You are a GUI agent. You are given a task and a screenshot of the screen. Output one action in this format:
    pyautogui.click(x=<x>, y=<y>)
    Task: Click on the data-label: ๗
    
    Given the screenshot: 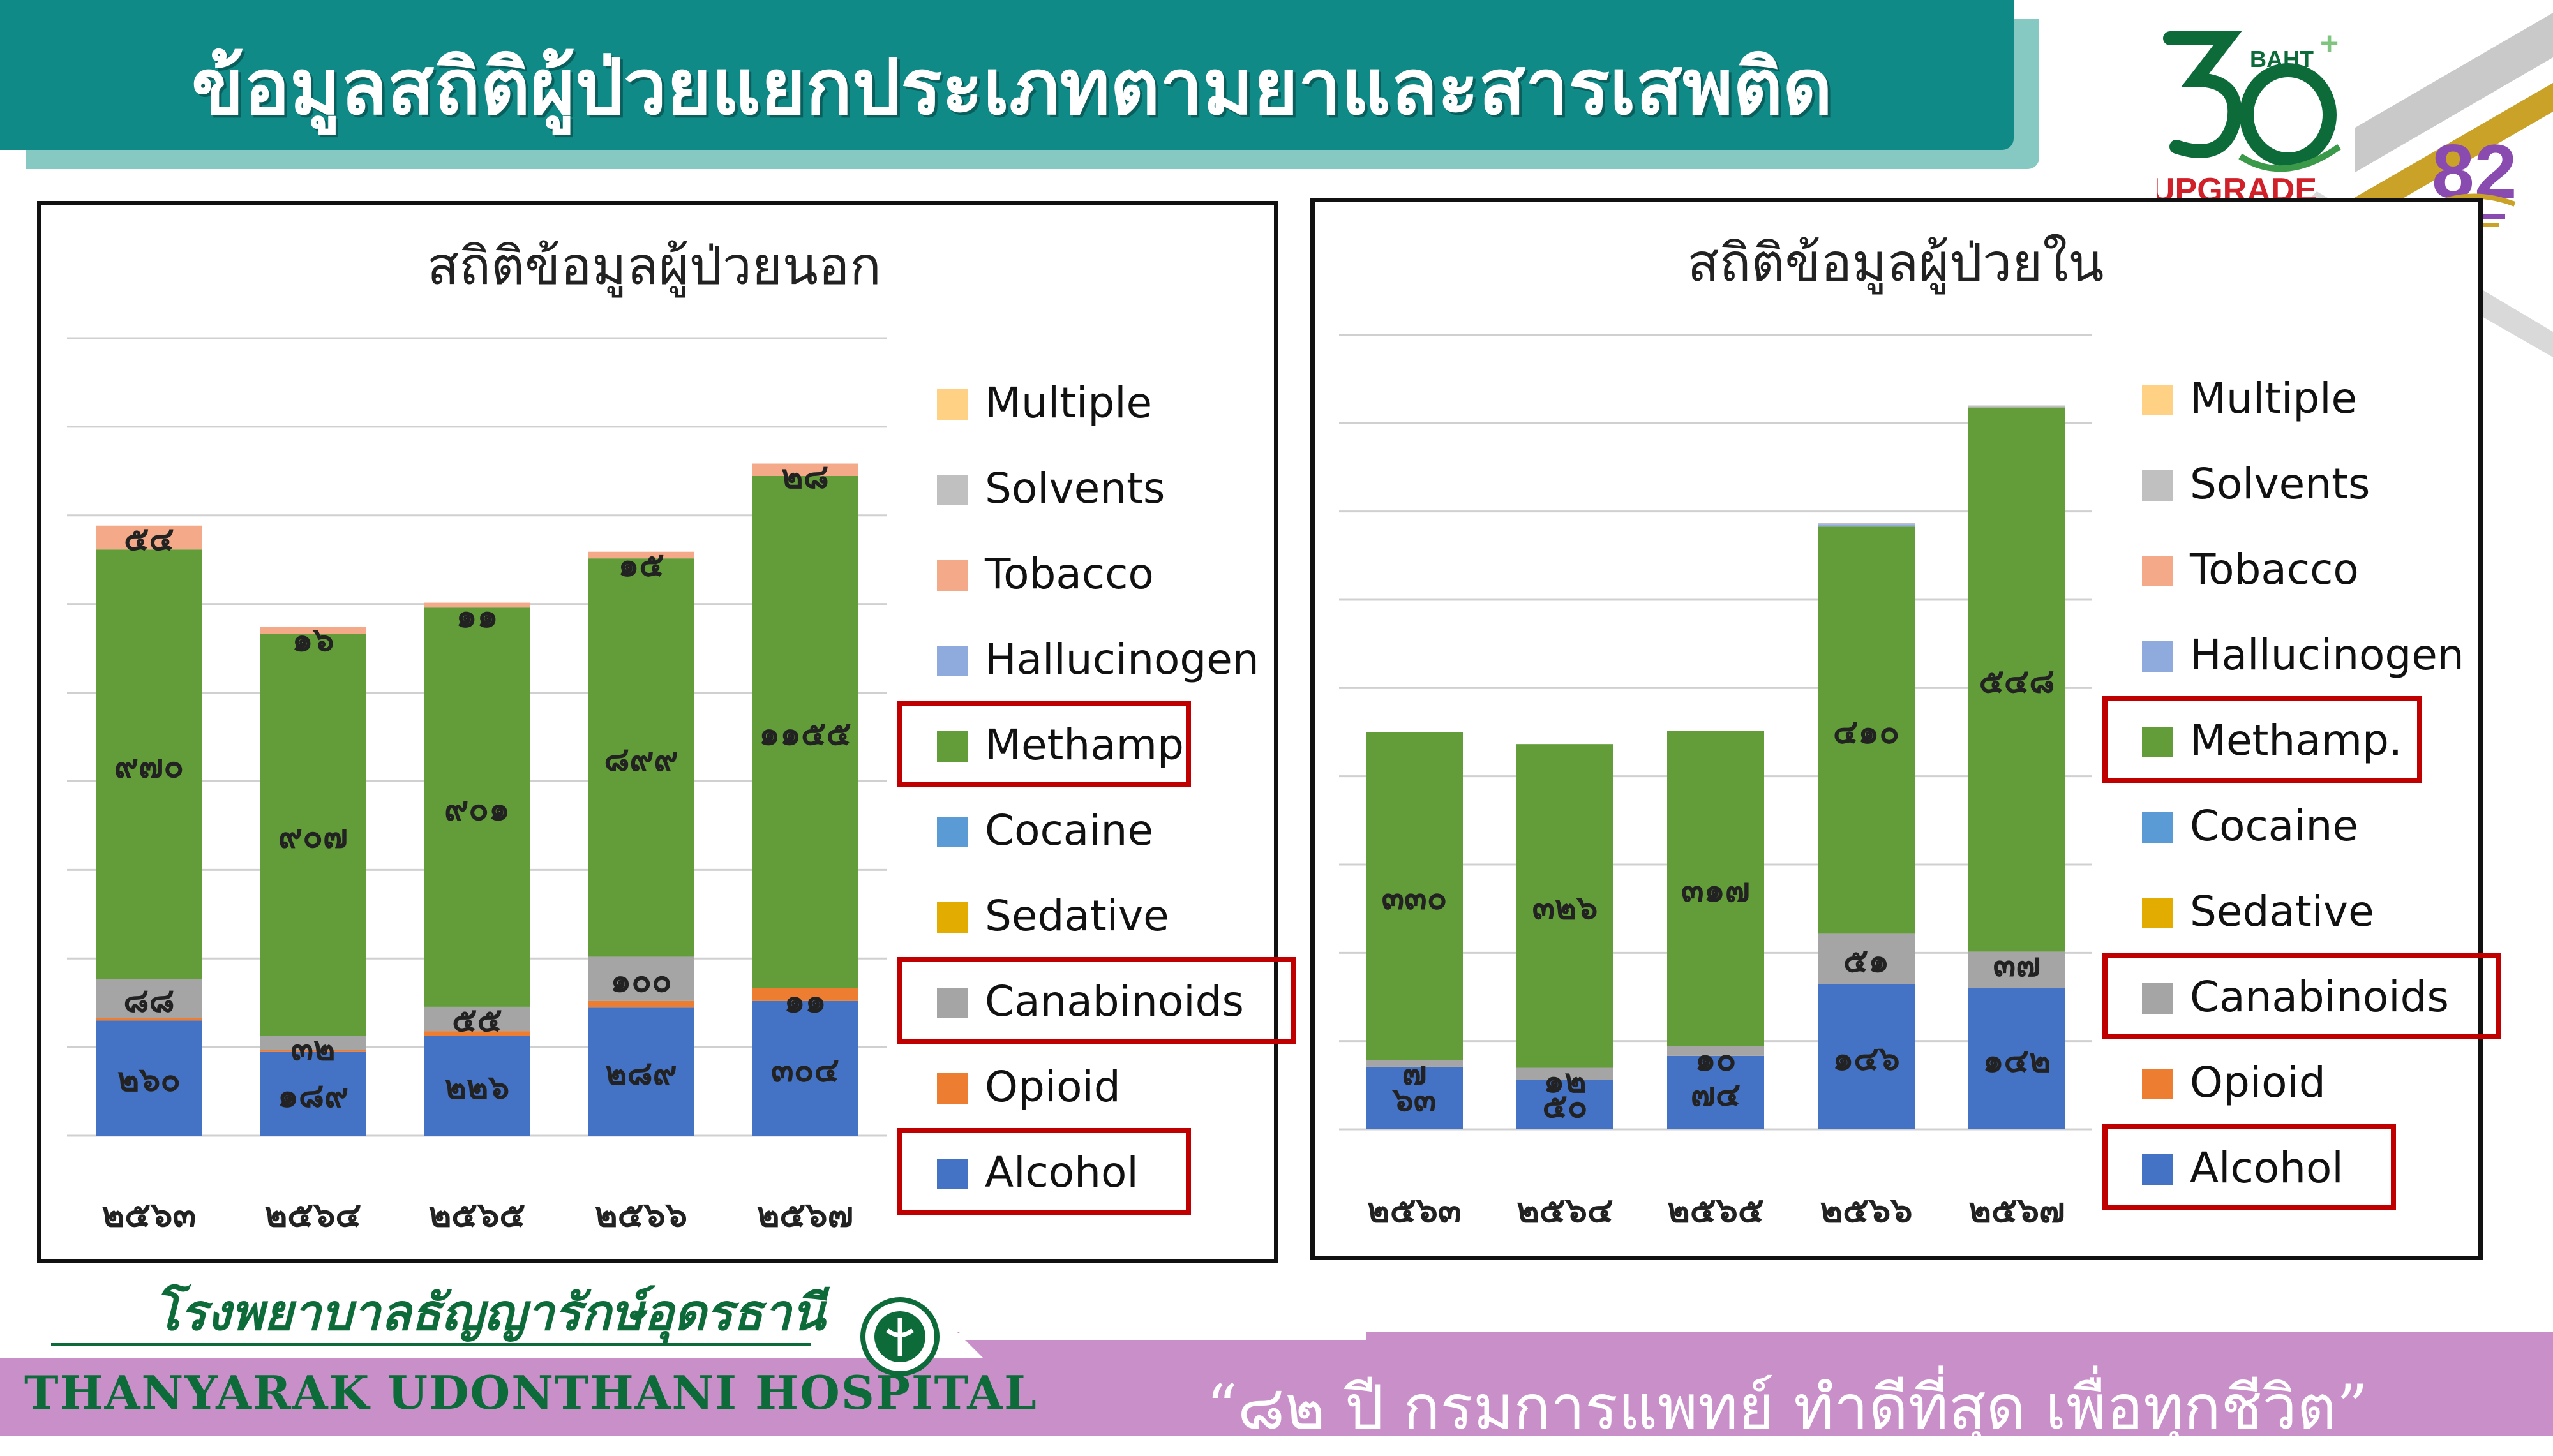 What is the action you would take?
    pyautogui.click(x=1414, y=1073)
    